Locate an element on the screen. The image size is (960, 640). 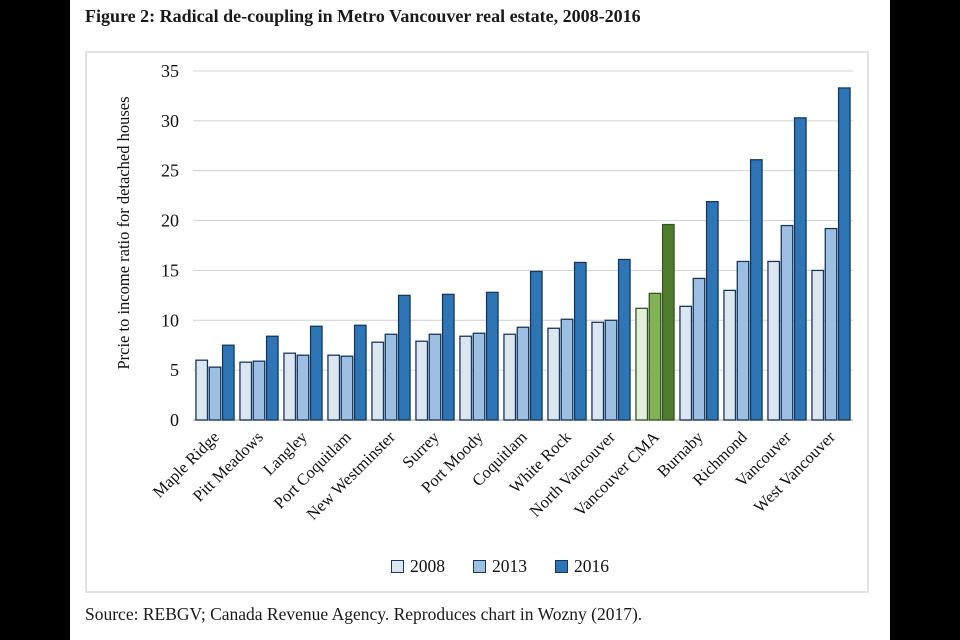
y-axis-tick-label: 30 is located at coordinates (170, 121).